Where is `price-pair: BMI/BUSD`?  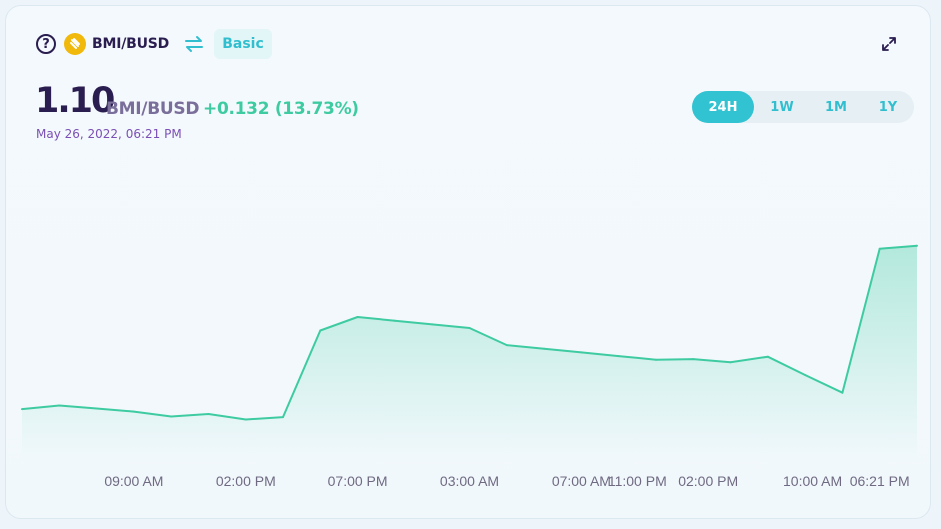 price-pair: BMI/BUSD is located at coordinates (153, 109).